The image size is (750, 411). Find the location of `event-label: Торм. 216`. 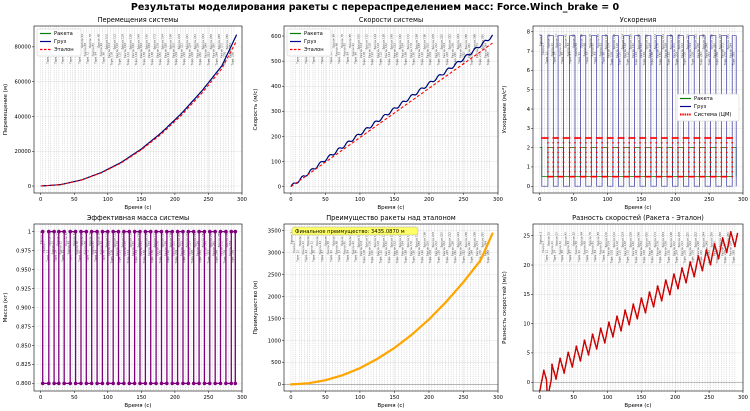

event-label: Торм. 216 is located at coordinates (184, 257).